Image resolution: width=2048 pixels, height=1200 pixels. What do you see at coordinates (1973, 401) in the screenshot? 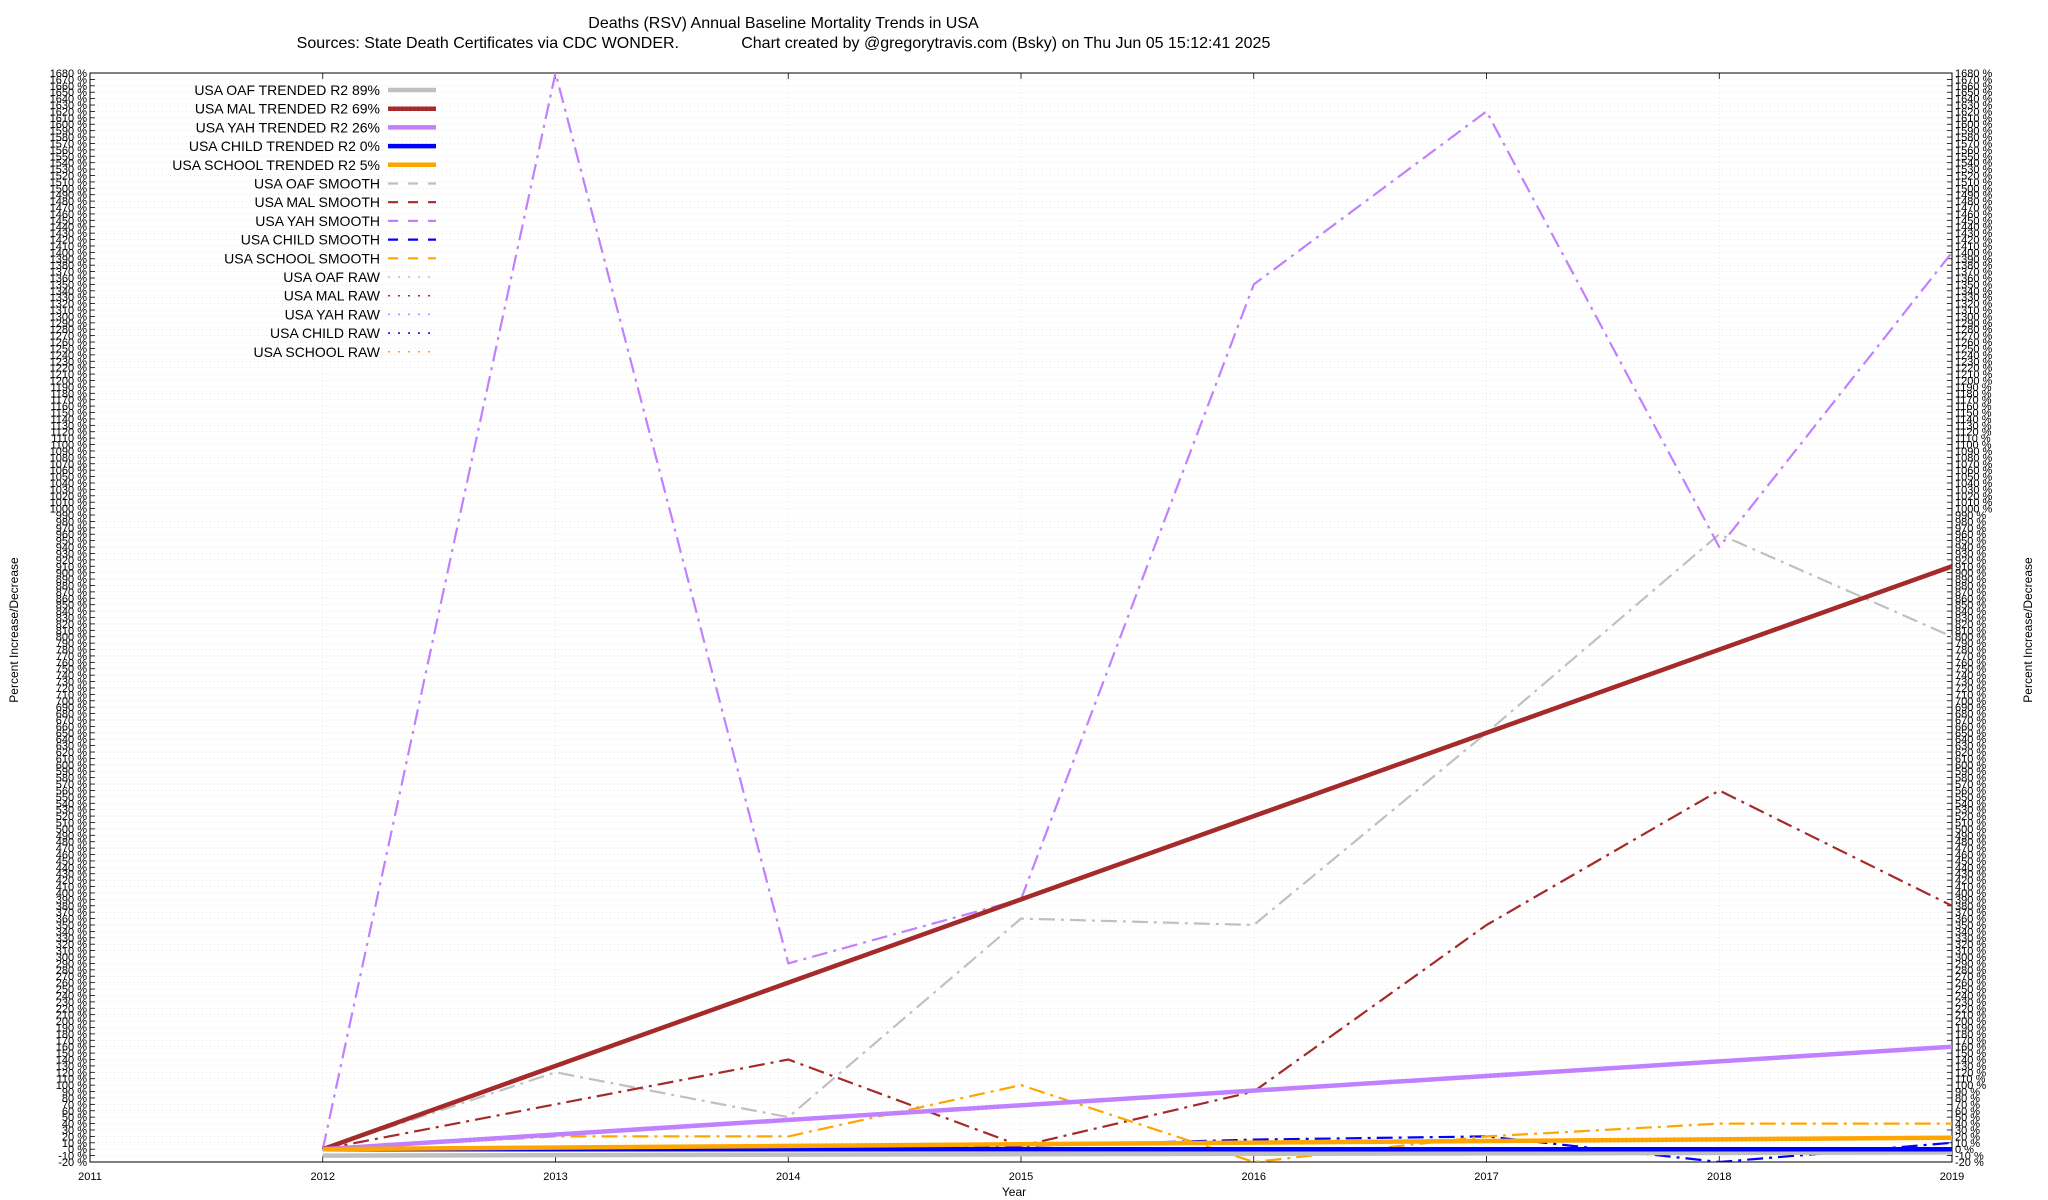
I see `y2-tick-label: 1170 %` at bounding box center [1973, 401].